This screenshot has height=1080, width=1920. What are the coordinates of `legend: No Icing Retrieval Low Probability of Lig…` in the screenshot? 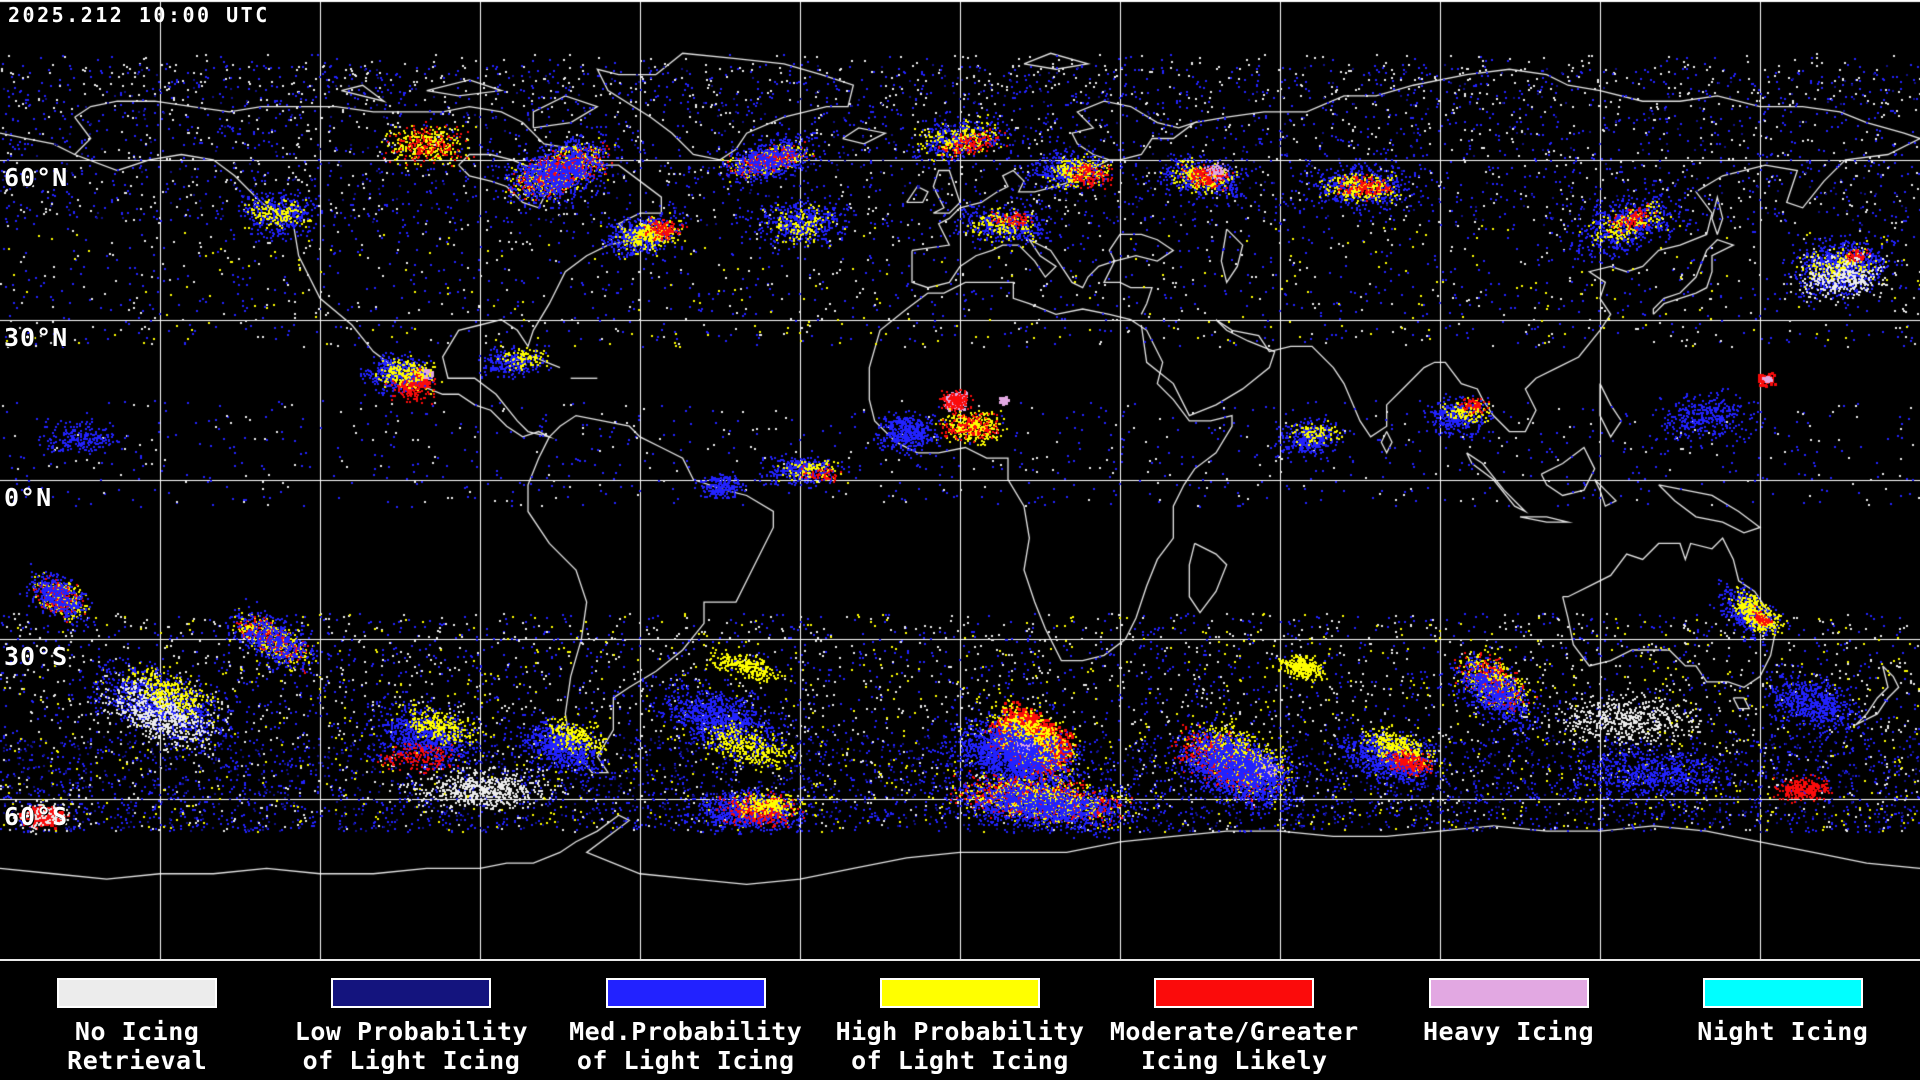 It's located at (960, 1019).